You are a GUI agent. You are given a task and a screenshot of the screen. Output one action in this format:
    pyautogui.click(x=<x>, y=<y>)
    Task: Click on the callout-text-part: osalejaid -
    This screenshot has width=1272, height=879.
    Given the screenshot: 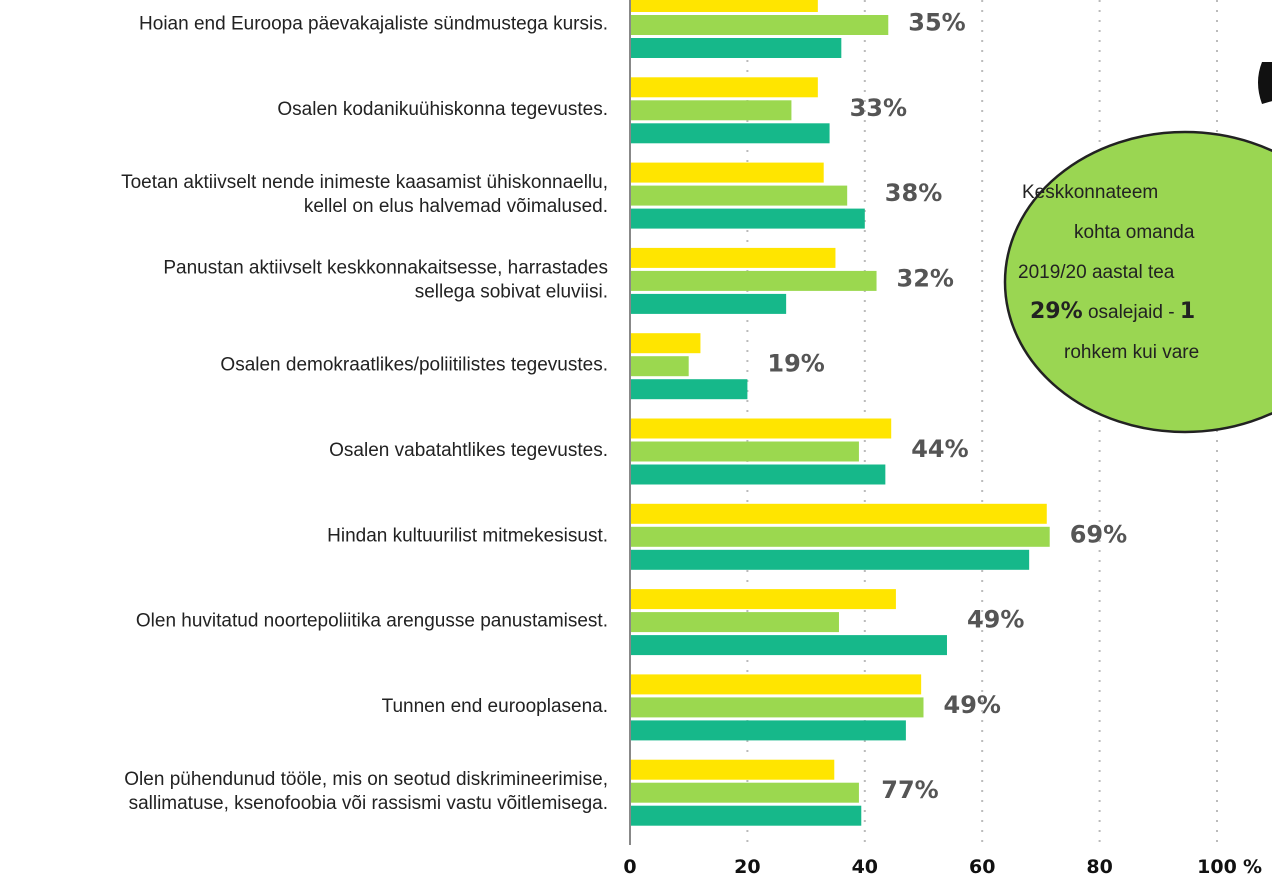 What is the action you would take?
    pyautogui.click(x=1131, y=312)
    